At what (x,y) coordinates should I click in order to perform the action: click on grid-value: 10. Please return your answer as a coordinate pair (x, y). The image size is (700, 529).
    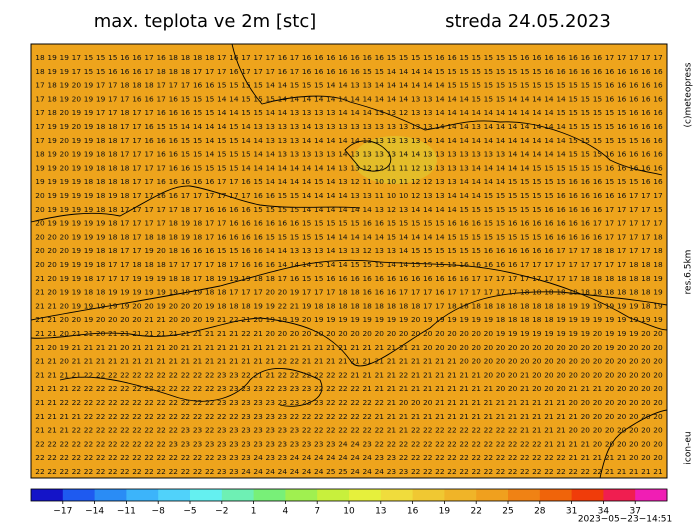
    Looking at the image, I should click on (380, 181).